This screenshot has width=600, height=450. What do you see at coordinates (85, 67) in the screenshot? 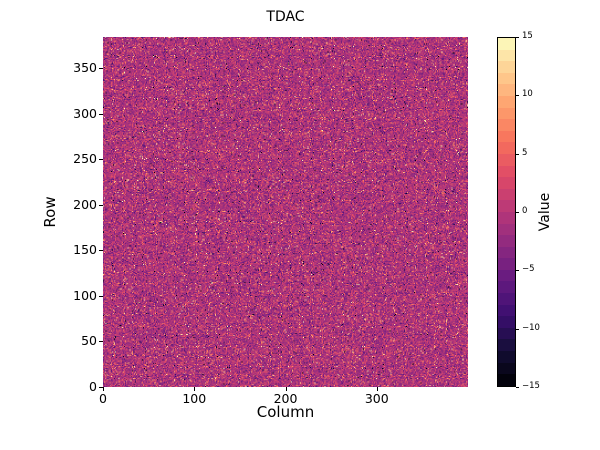
I see `y-tick-label: 350` at bounding box center [85, 67].